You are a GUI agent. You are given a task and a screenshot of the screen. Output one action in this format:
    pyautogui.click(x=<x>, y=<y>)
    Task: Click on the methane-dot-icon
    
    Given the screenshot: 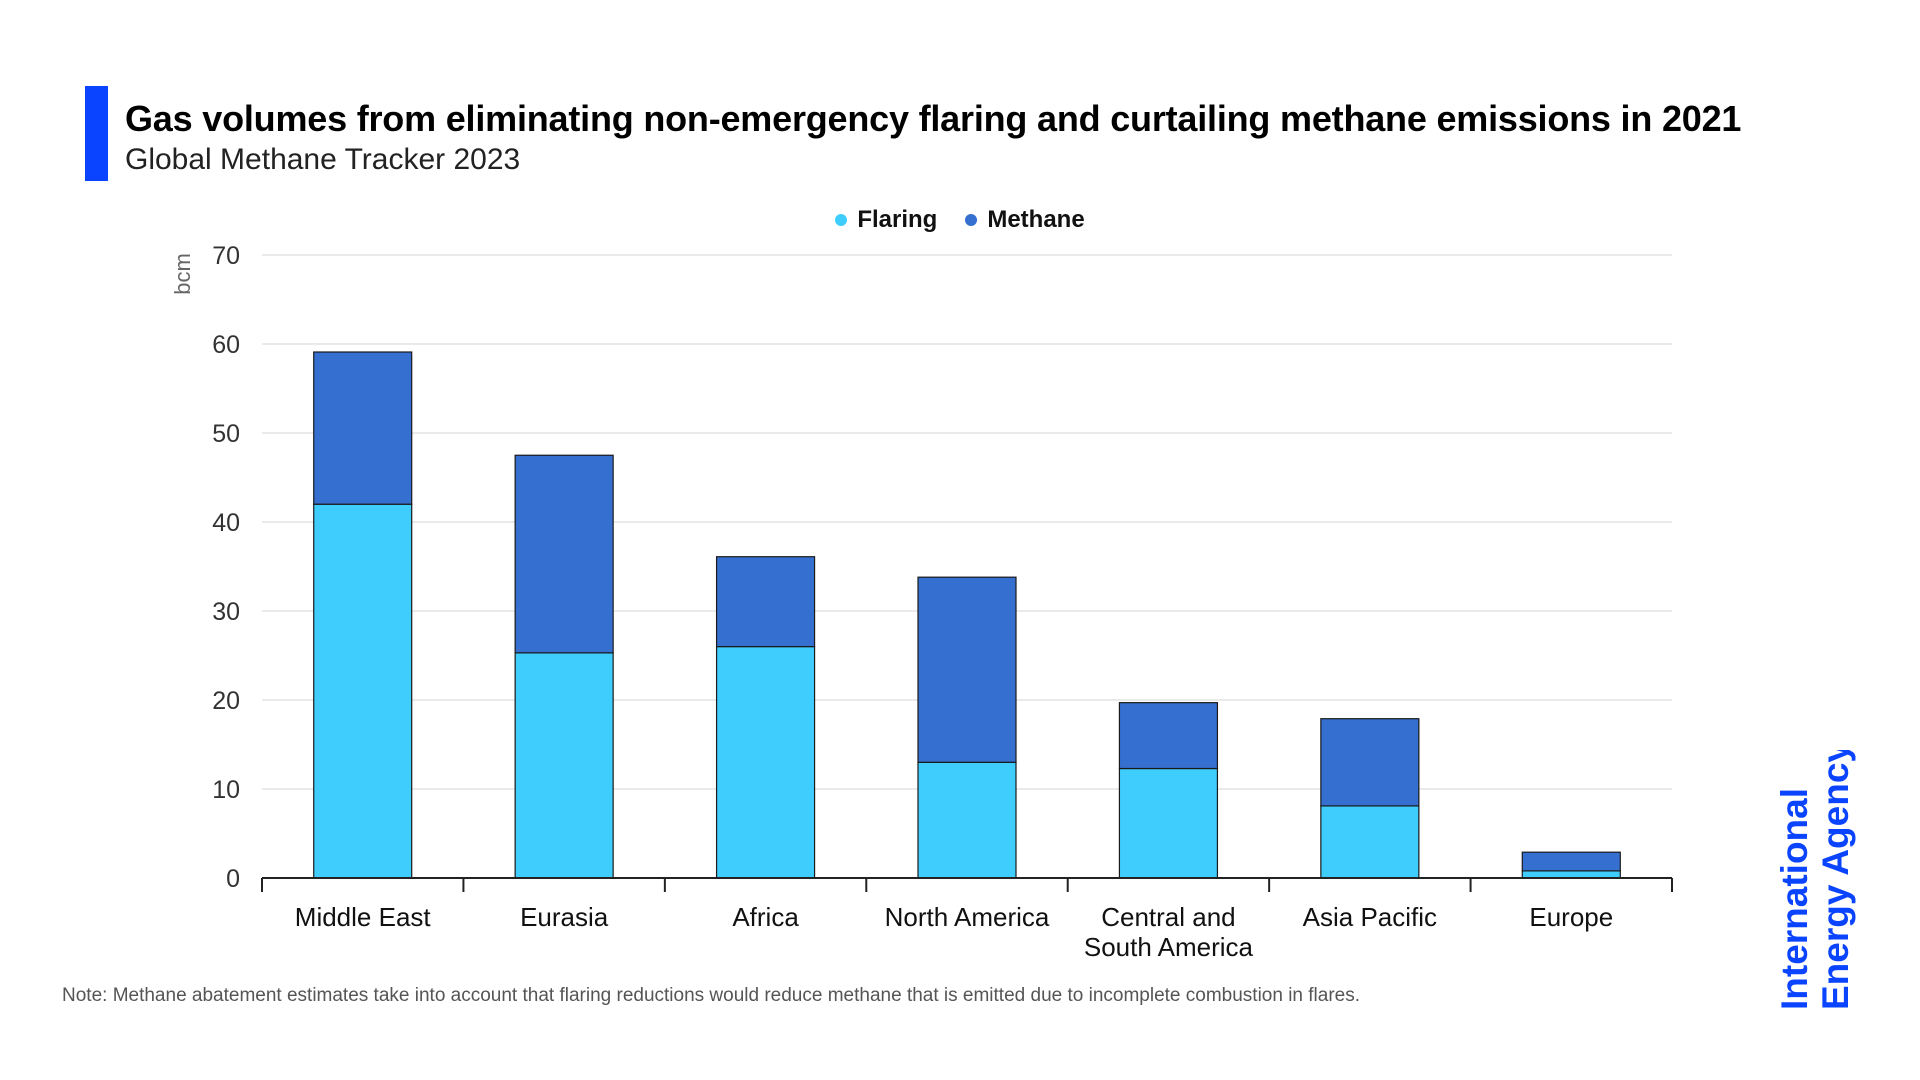 What is the action you would take?
    pyautogui.click(x=971, y=220)
    